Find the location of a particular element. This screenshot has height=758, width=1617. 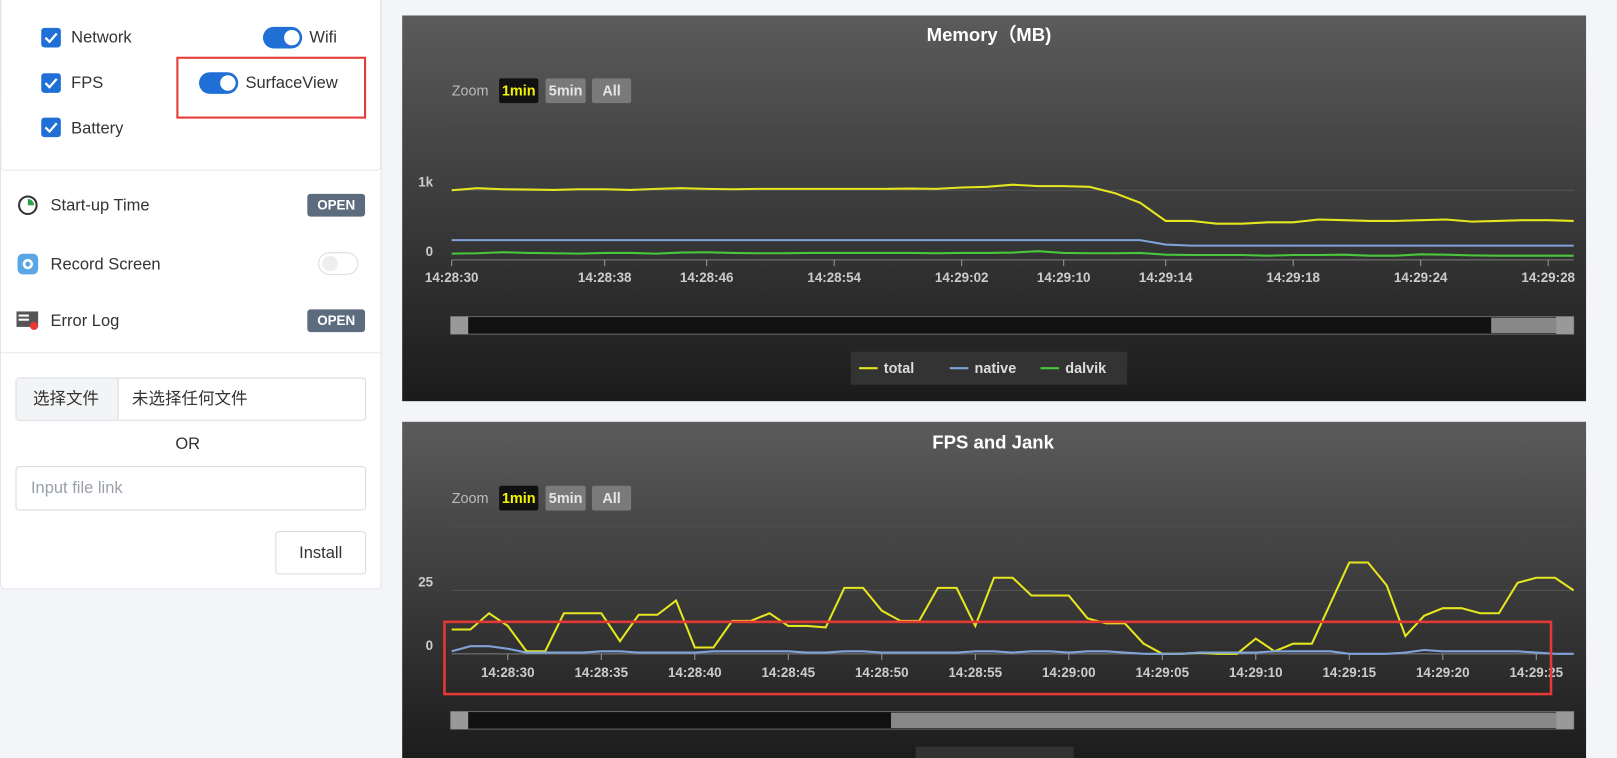

x-tick-label: 14:29:05 is located at coordinates (1162, 672).